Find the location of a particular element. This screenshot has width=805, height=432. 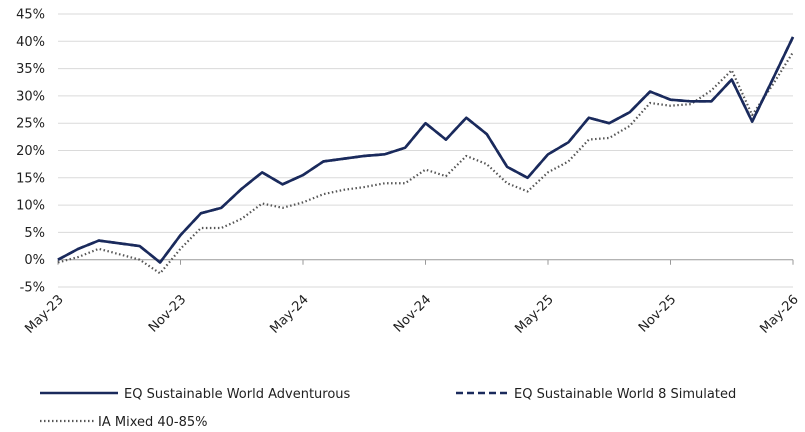

y-tick-label: 35% is located at coordinates (30, 69).